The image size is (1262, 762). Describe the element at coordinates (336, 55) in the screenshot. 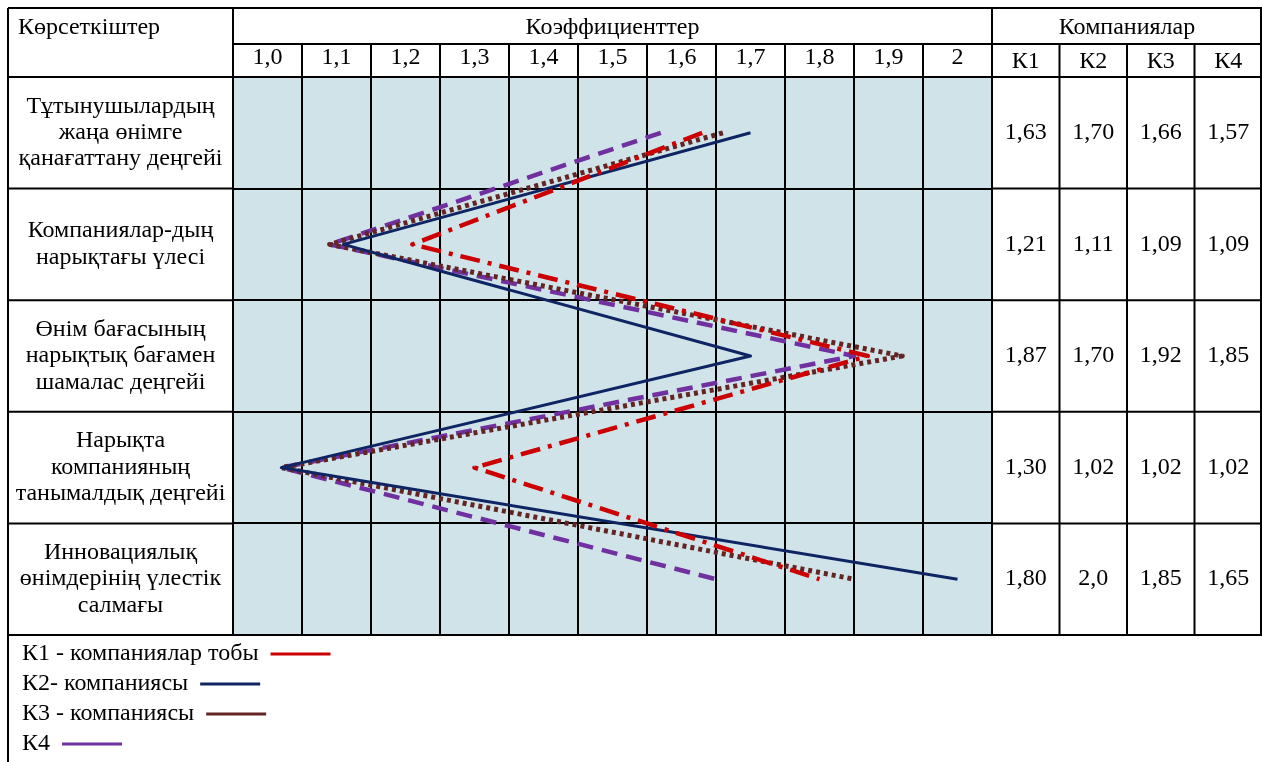

I see `x-tick-label: 1,1` at that location.